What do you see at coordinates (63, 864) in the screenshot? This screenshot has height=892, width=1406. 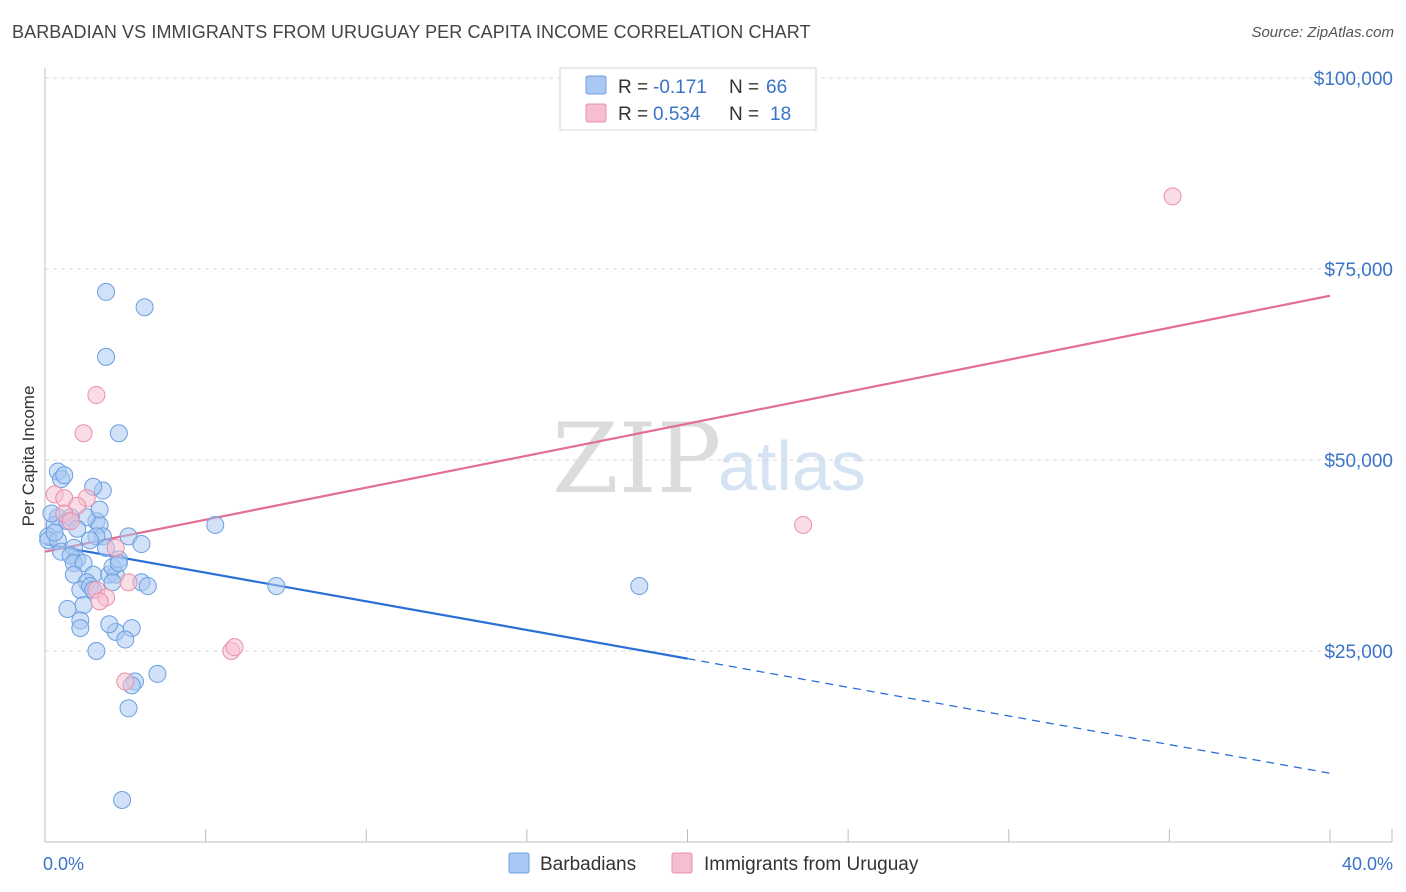 I see `x-tick-label-min: 0.0%` at bounding box center [63, 864].